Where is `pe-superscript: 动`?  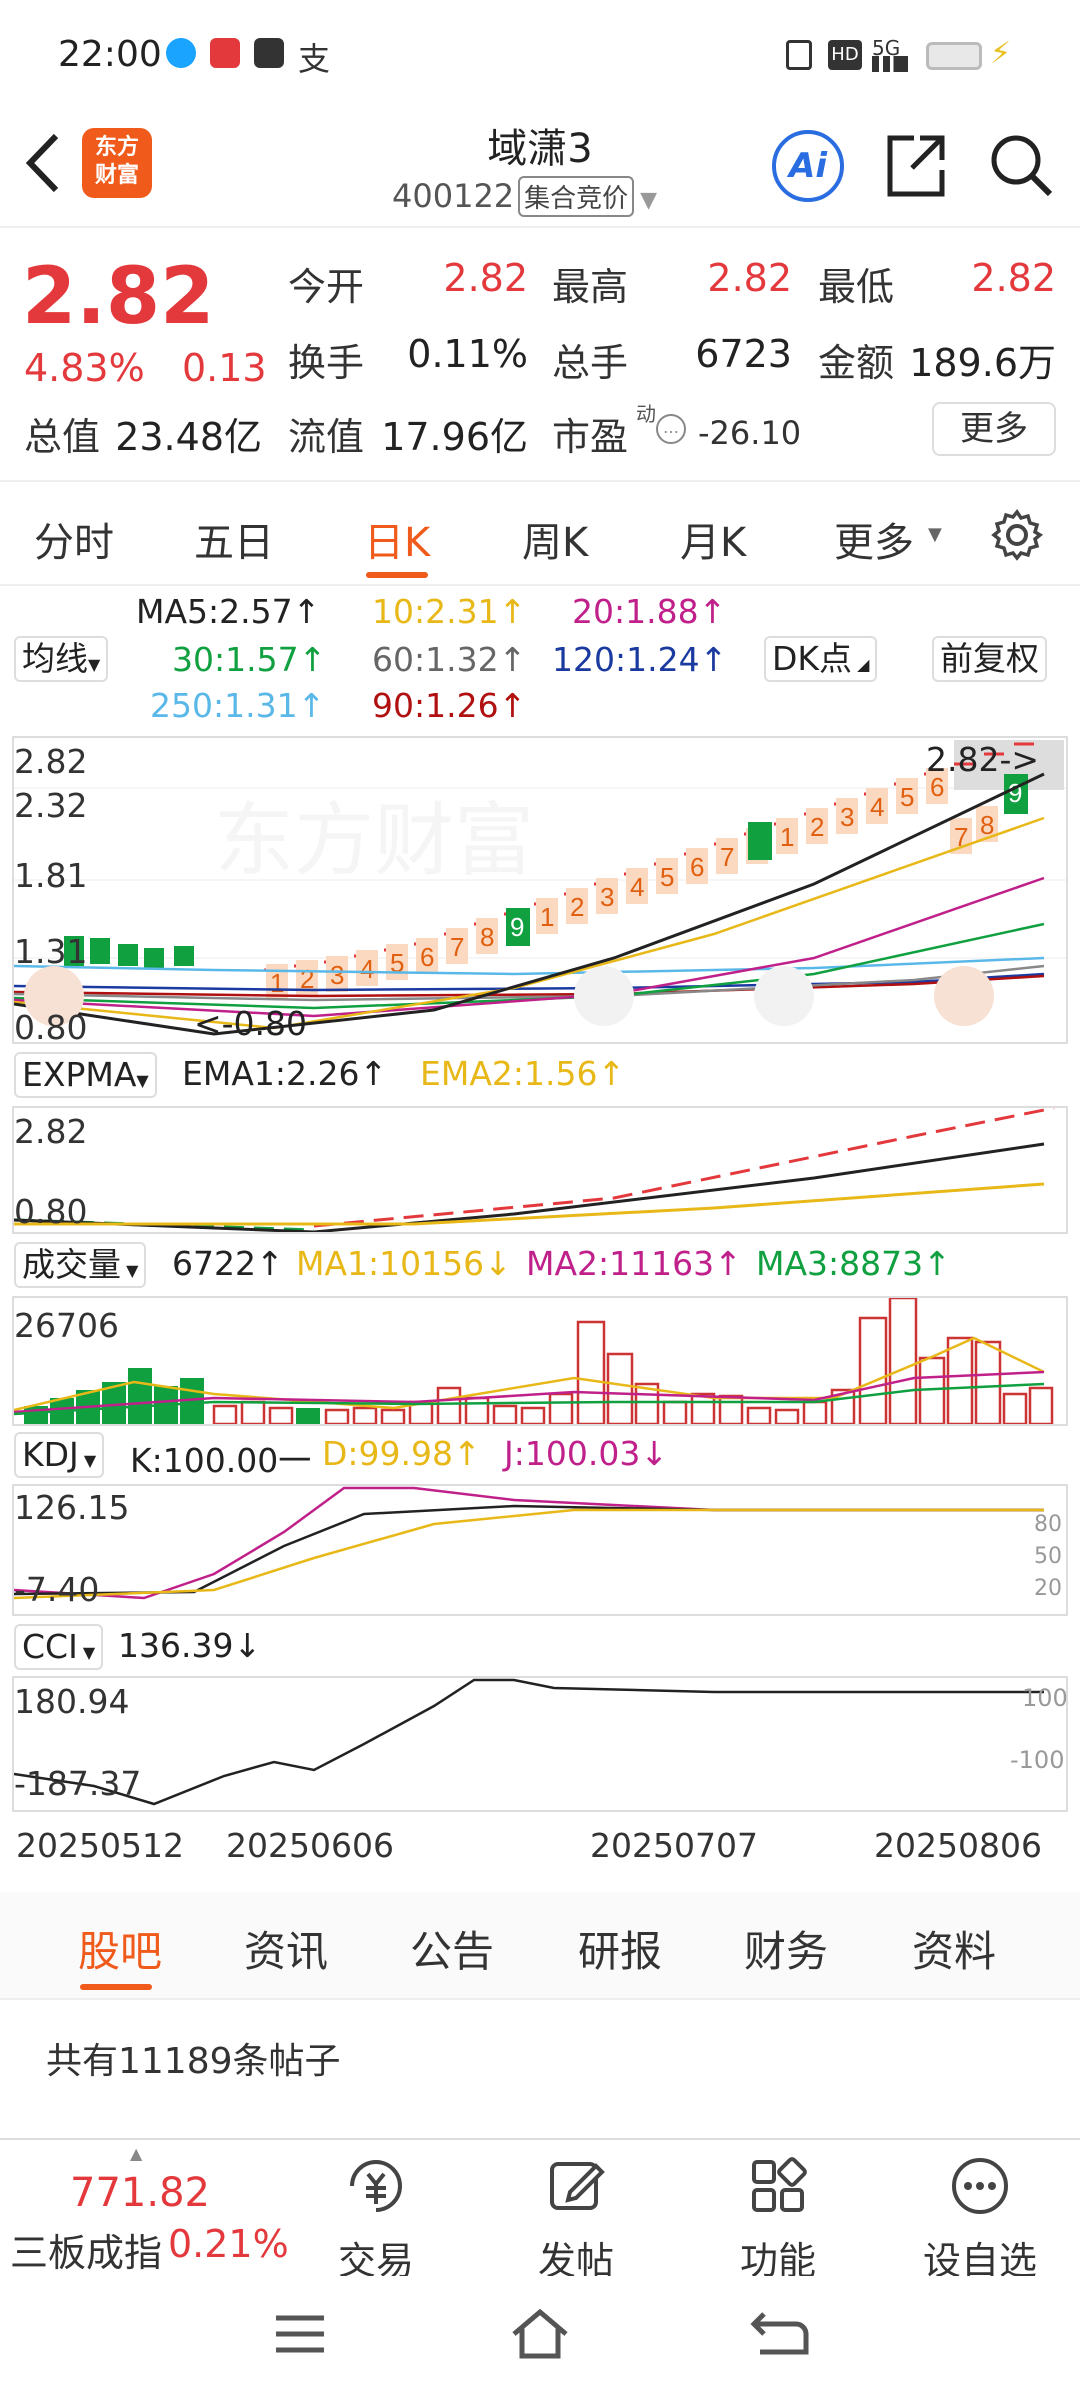
pe-superscript: 动 is located at coordinates (646, 414).